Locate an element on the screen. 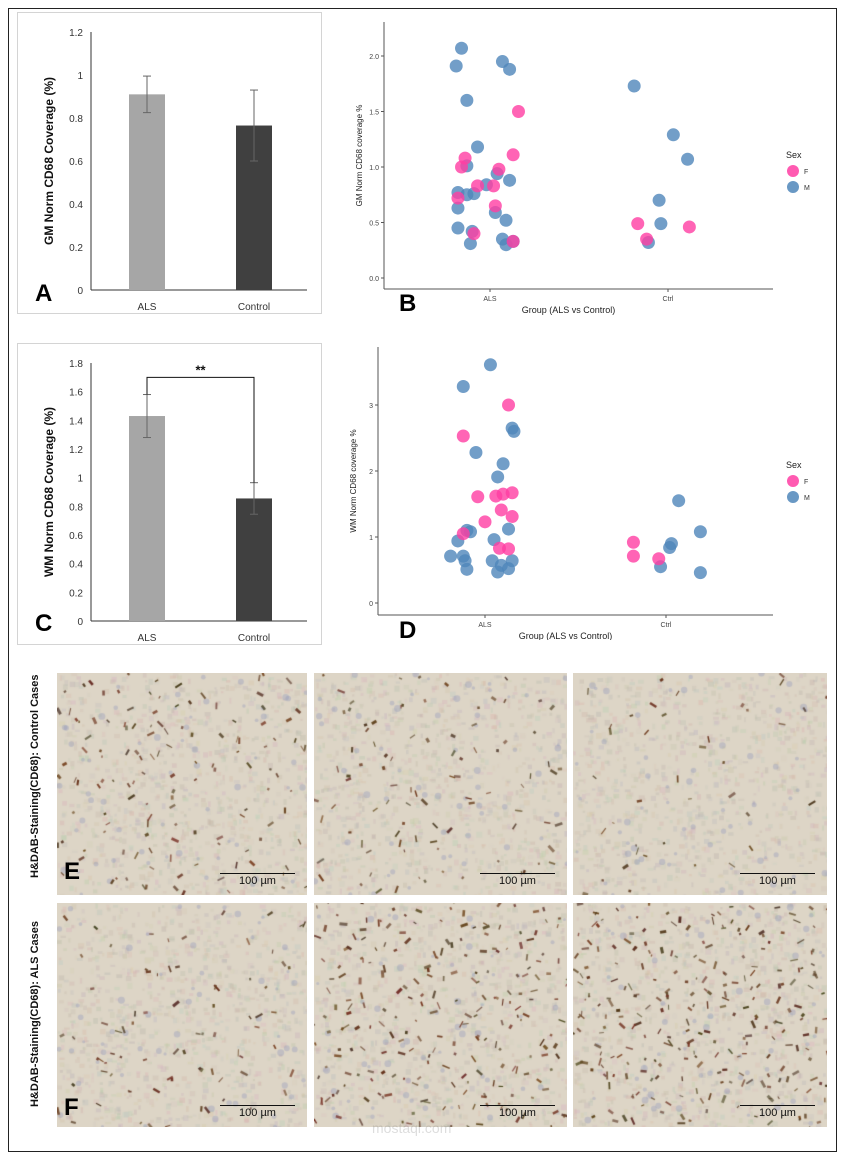 Image resolution: width=845 pixels, height=1160 pixels. micrograph-control-1: 100 µm is located at coordinates (182, 784).